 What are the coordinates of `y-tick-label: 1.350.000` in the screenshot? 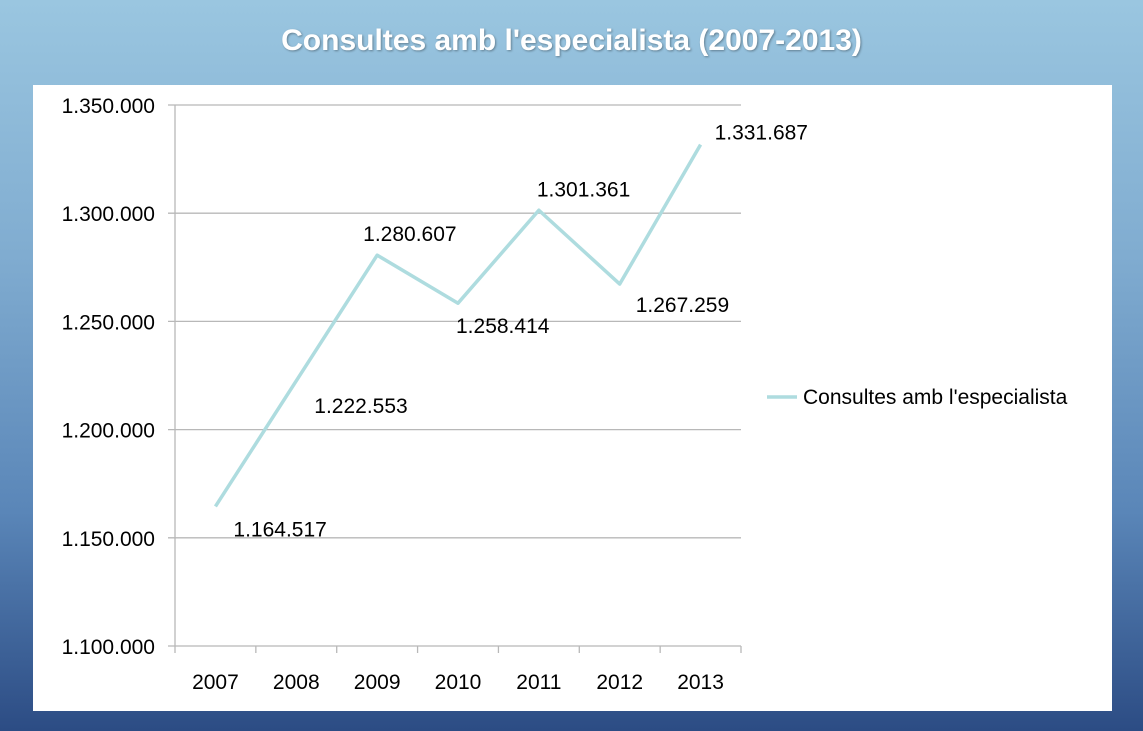 It's located at (108, 106).